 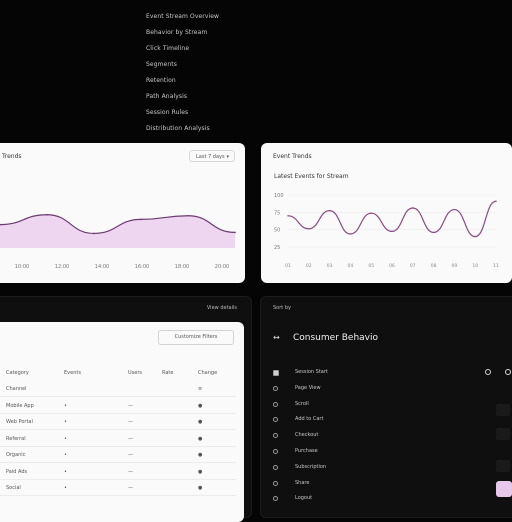 I want to click on y-tick-label: 75, so click(x=277, y=213).